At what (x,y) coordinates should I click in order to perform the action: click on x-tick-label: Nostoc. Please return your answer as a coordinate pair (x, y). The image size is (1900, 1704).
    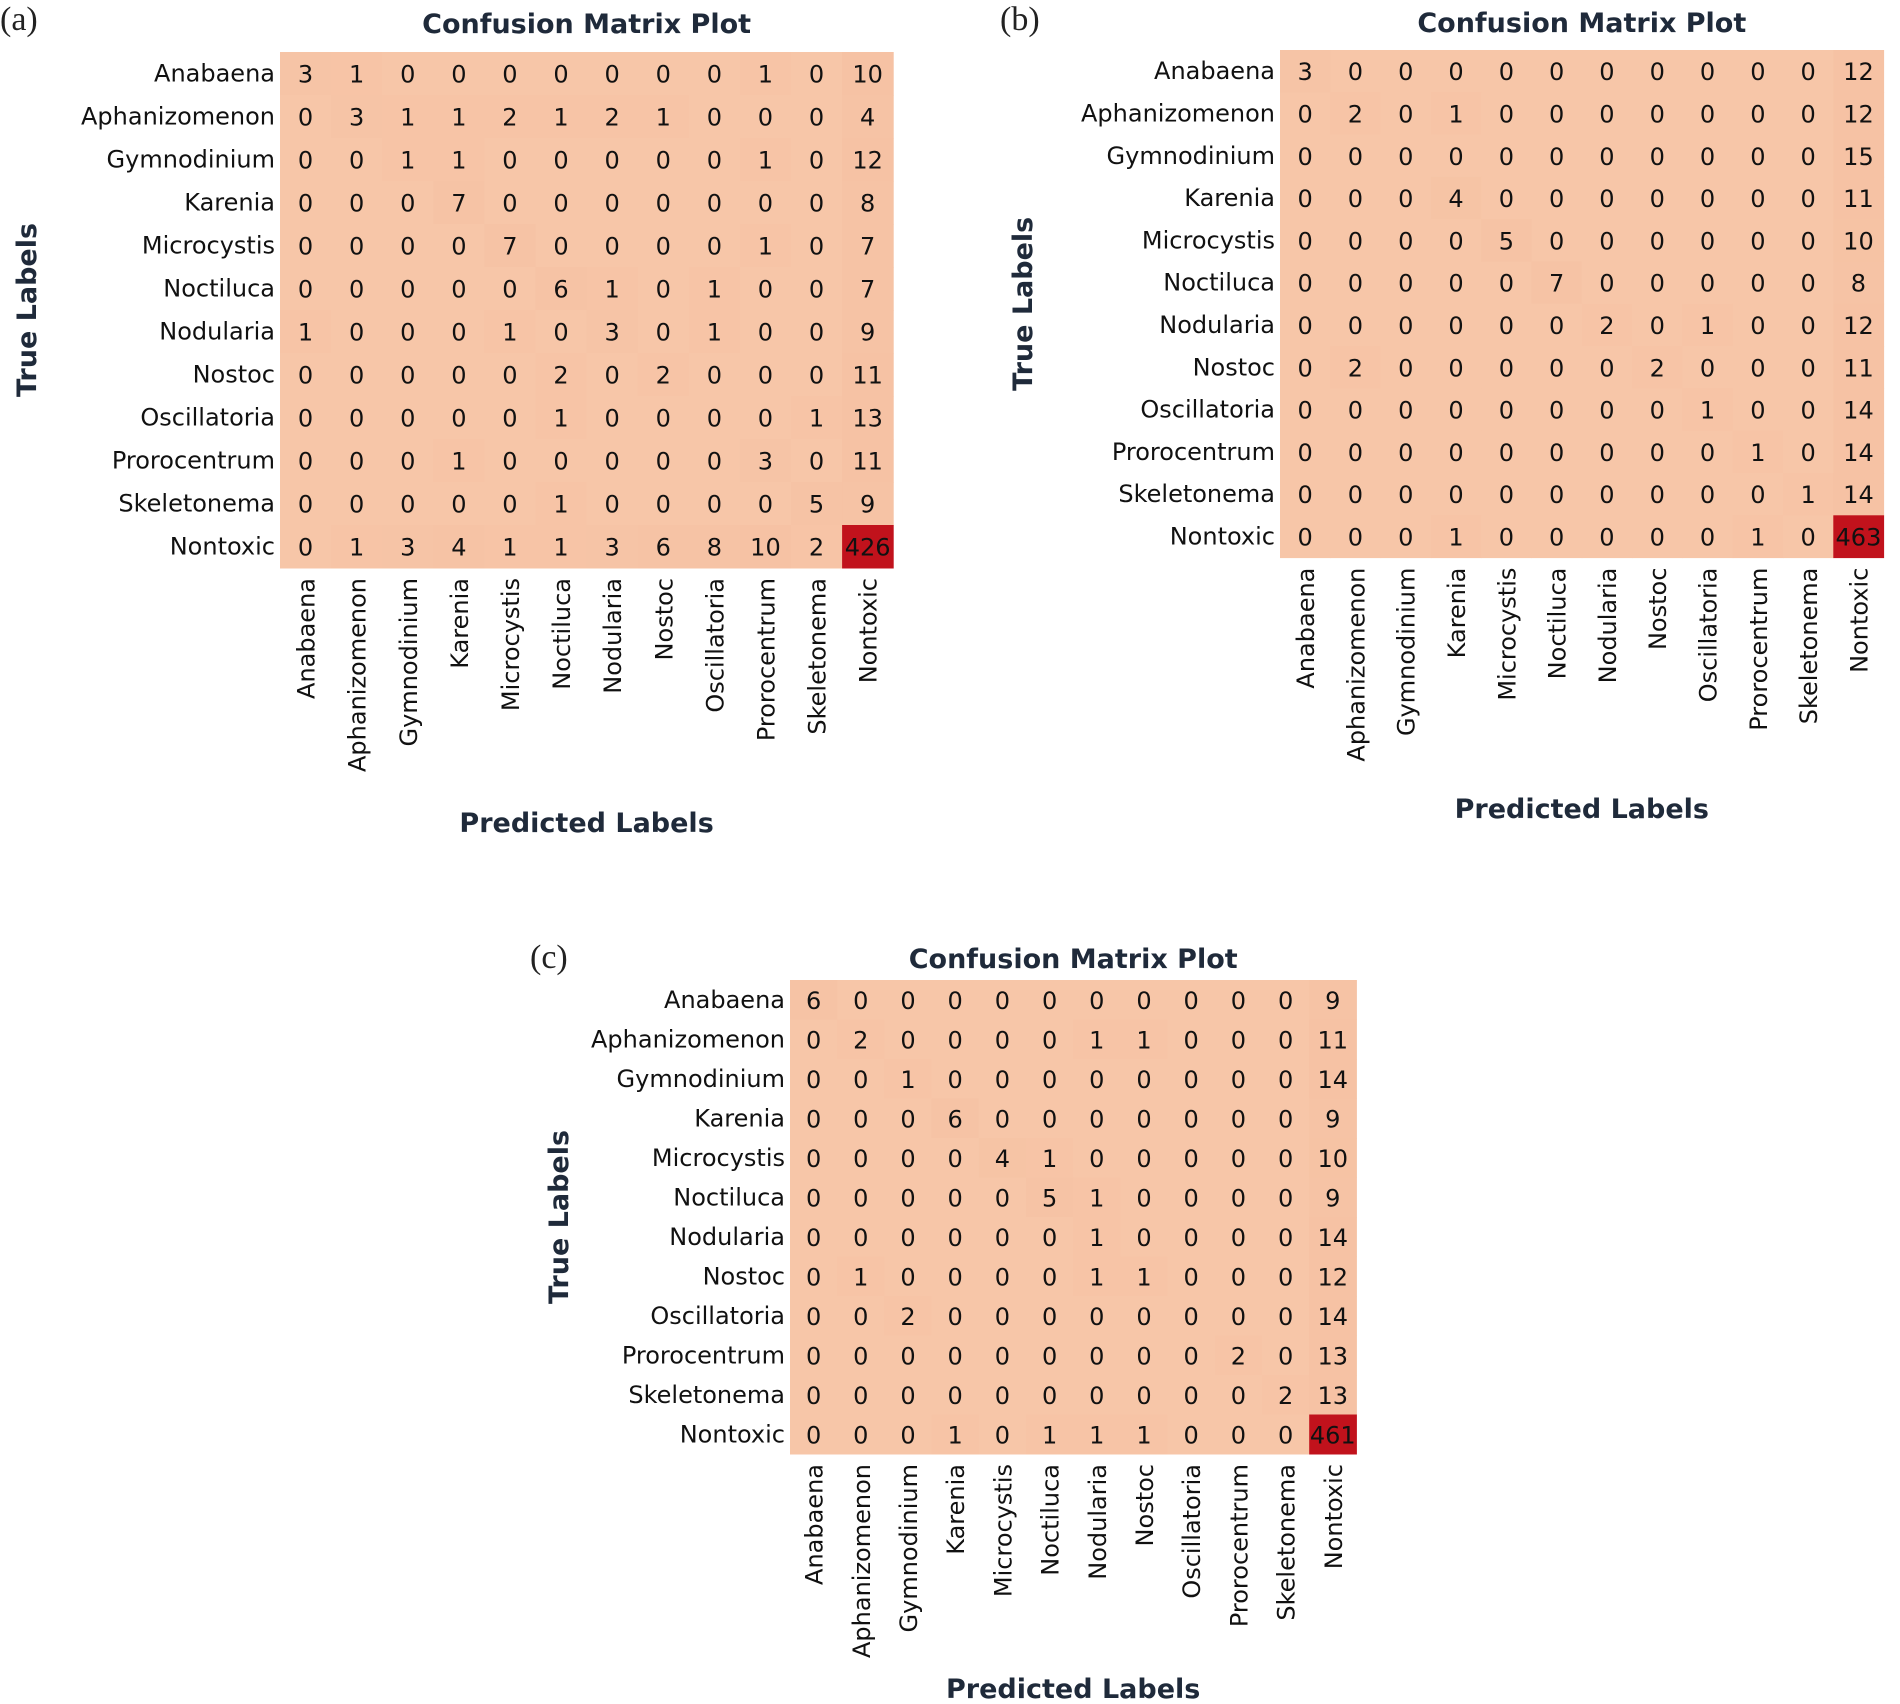
    Looking at the image, I should click on (1145, 1505).